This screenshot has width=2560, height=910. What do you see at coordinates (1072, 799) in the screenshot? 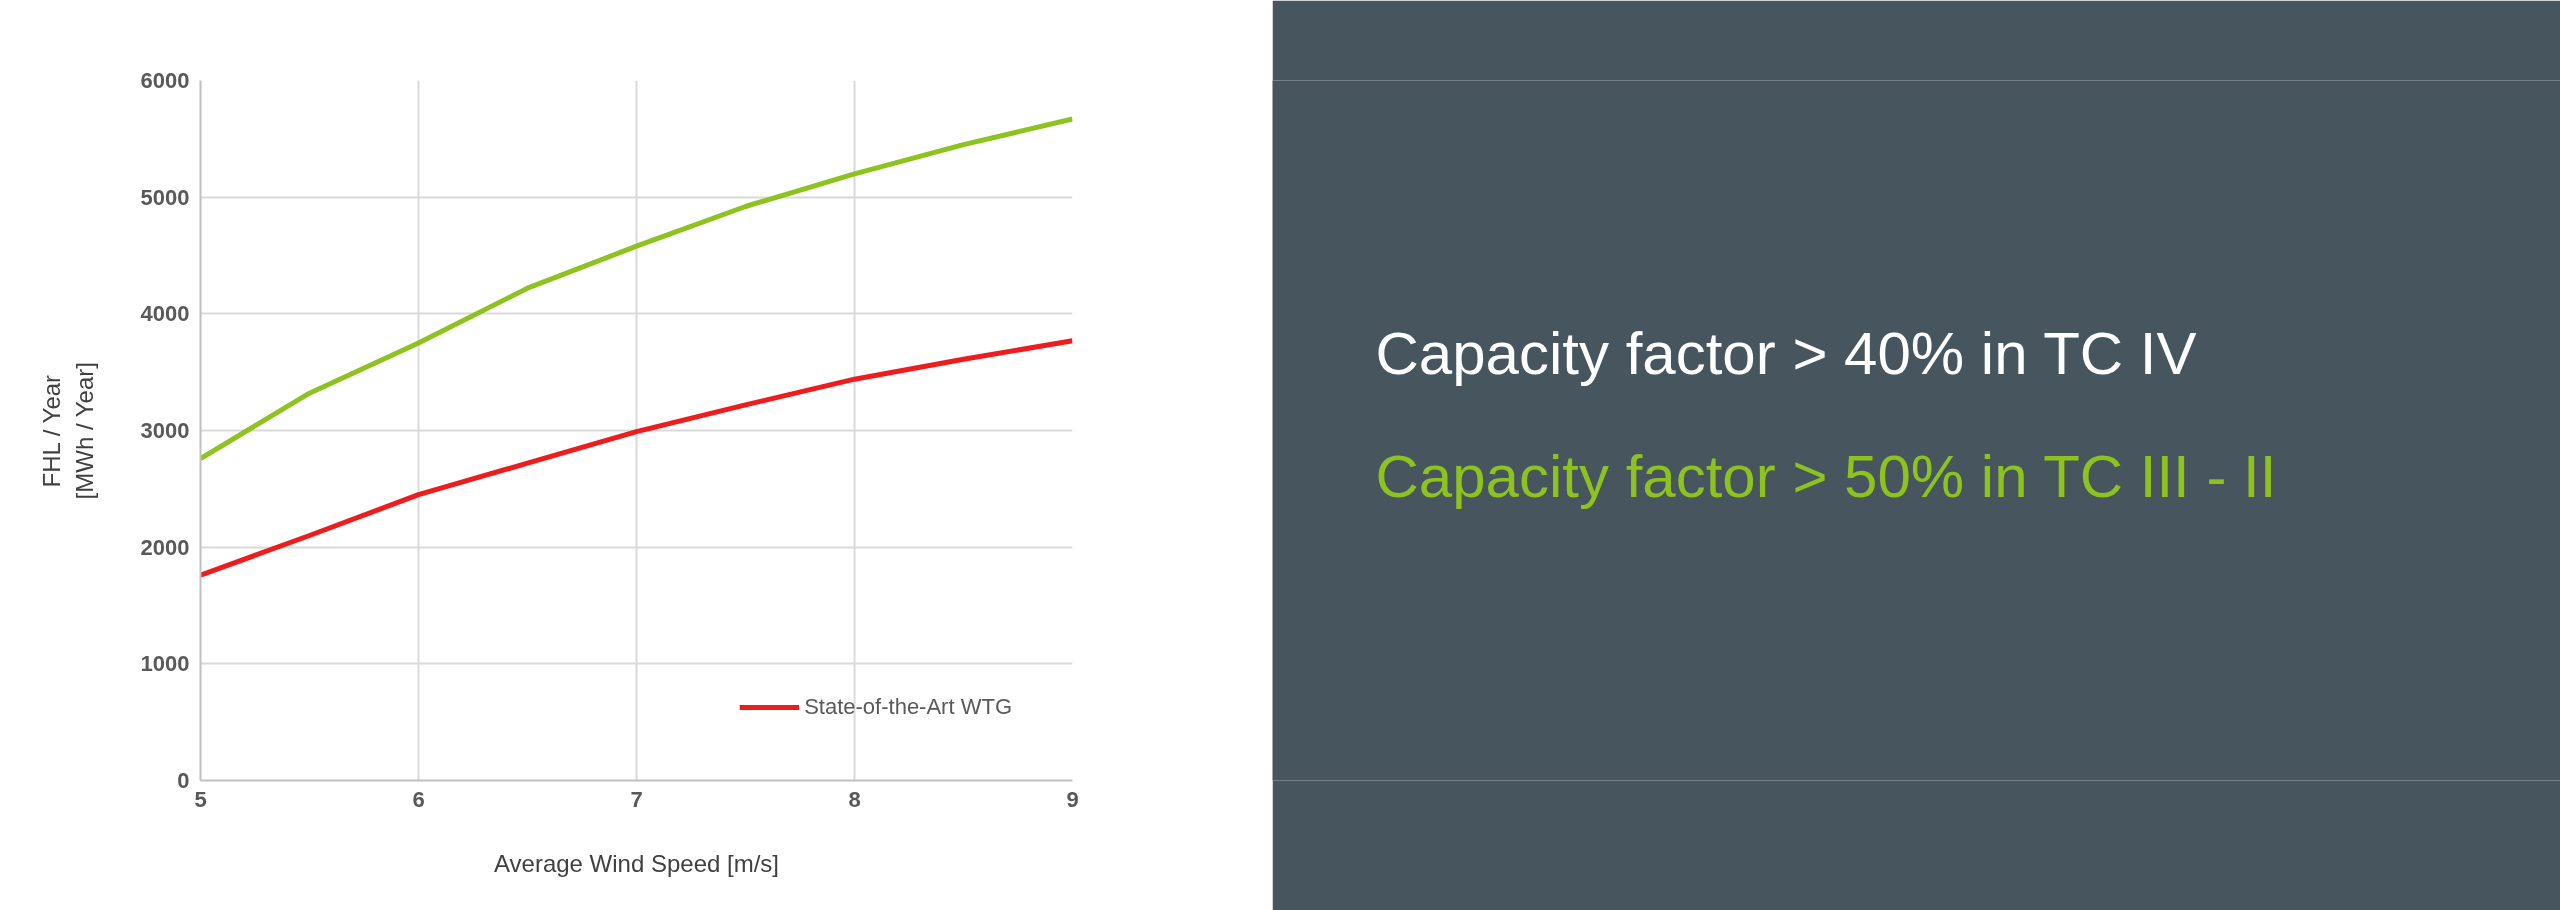
I see `x-tick-label: 9` at bounding box center [1072, 799].